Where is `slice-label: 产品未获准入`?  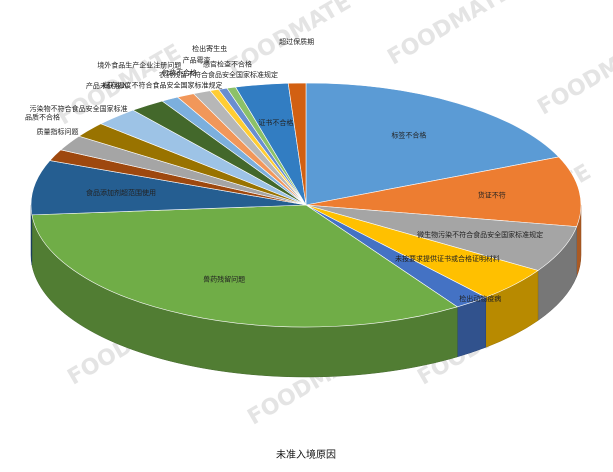
slice-label: 产品未获准入 is located at coordinates (107, 85).